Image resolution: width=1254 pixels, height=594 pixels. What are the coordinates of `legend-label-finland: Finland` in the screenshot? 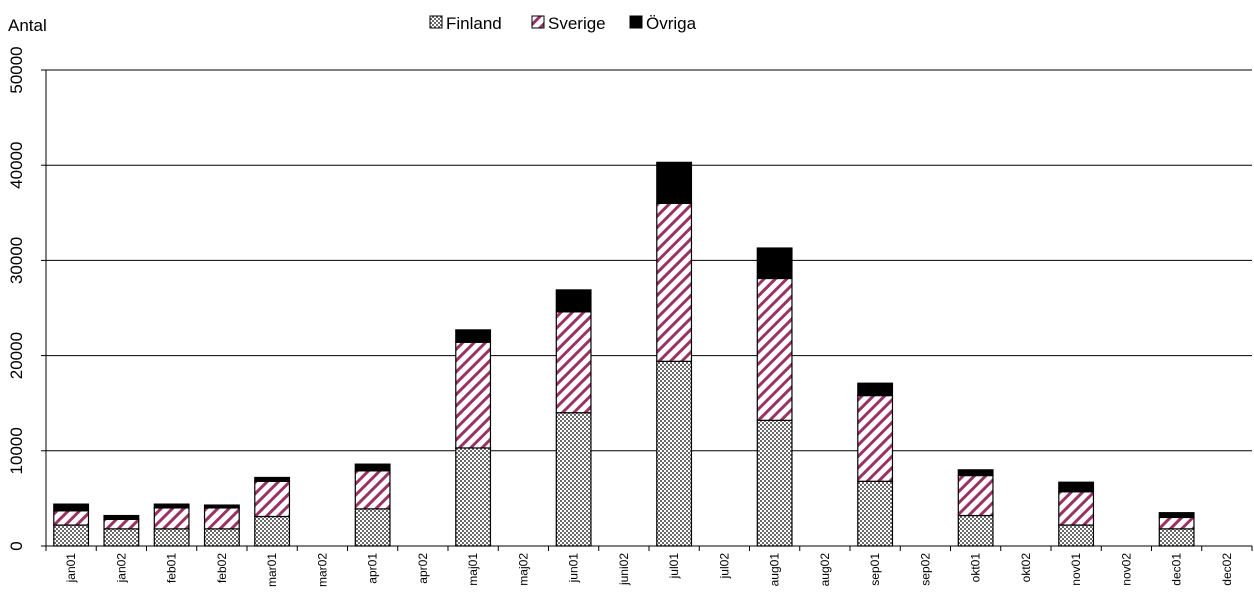 It's located at (474, 23).